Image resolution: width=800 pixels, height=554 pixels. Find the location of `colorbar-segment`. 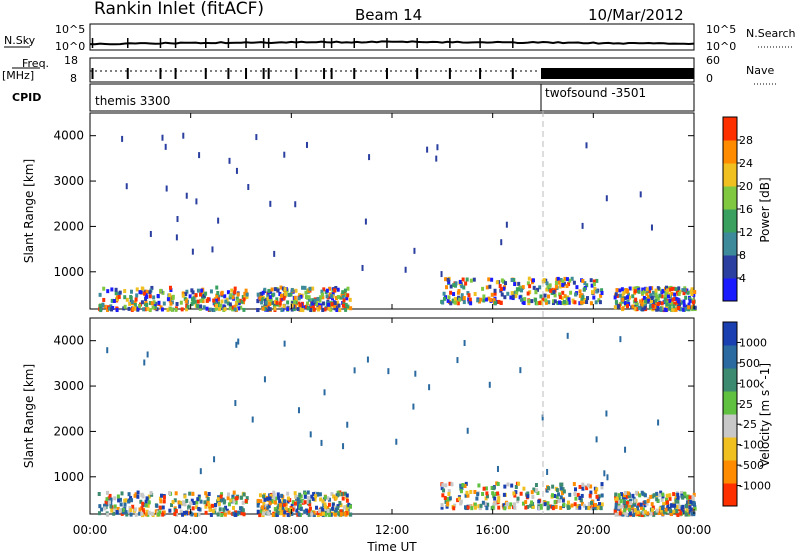

colorbar-segment is located at coordinates (730, 244).